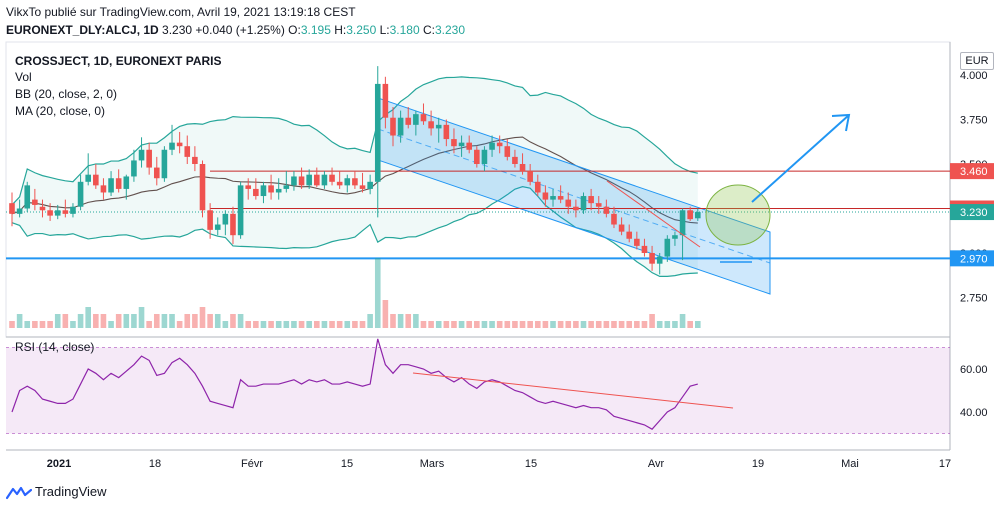  I want to click on close-label: C:, so click(428, 30).